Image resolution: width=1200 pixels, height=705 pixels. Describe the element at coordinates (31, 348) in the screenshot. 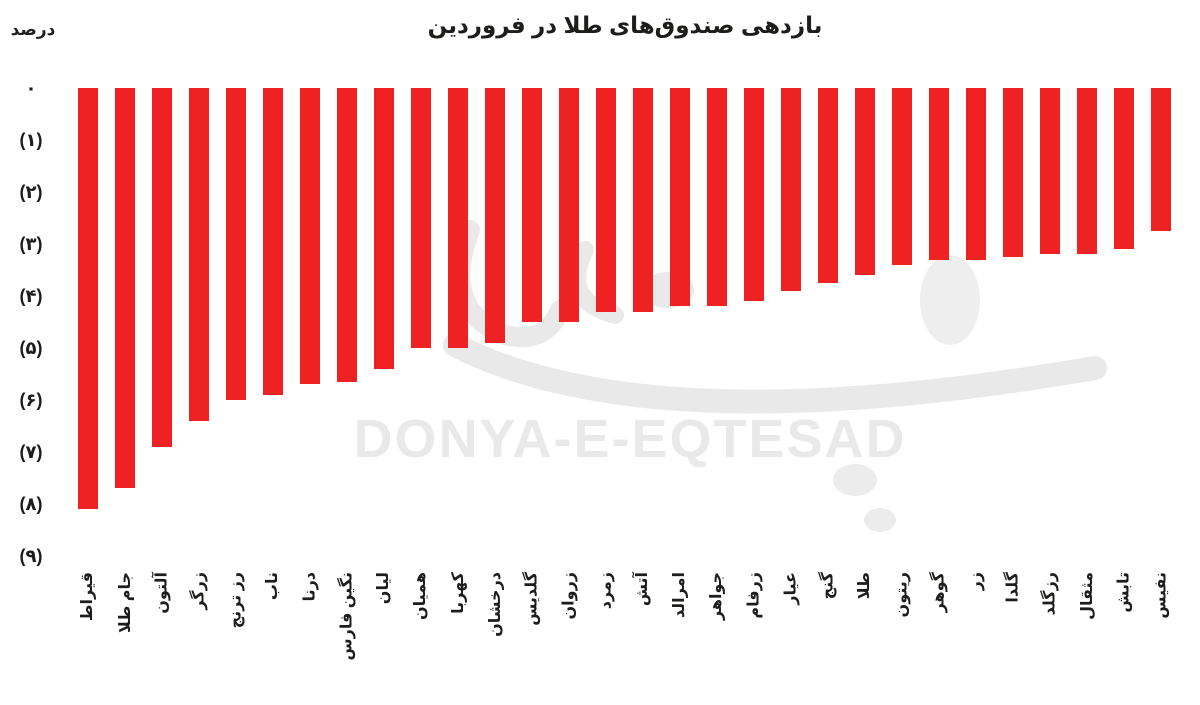

I see `y-tick-label: (۵)` at that location.